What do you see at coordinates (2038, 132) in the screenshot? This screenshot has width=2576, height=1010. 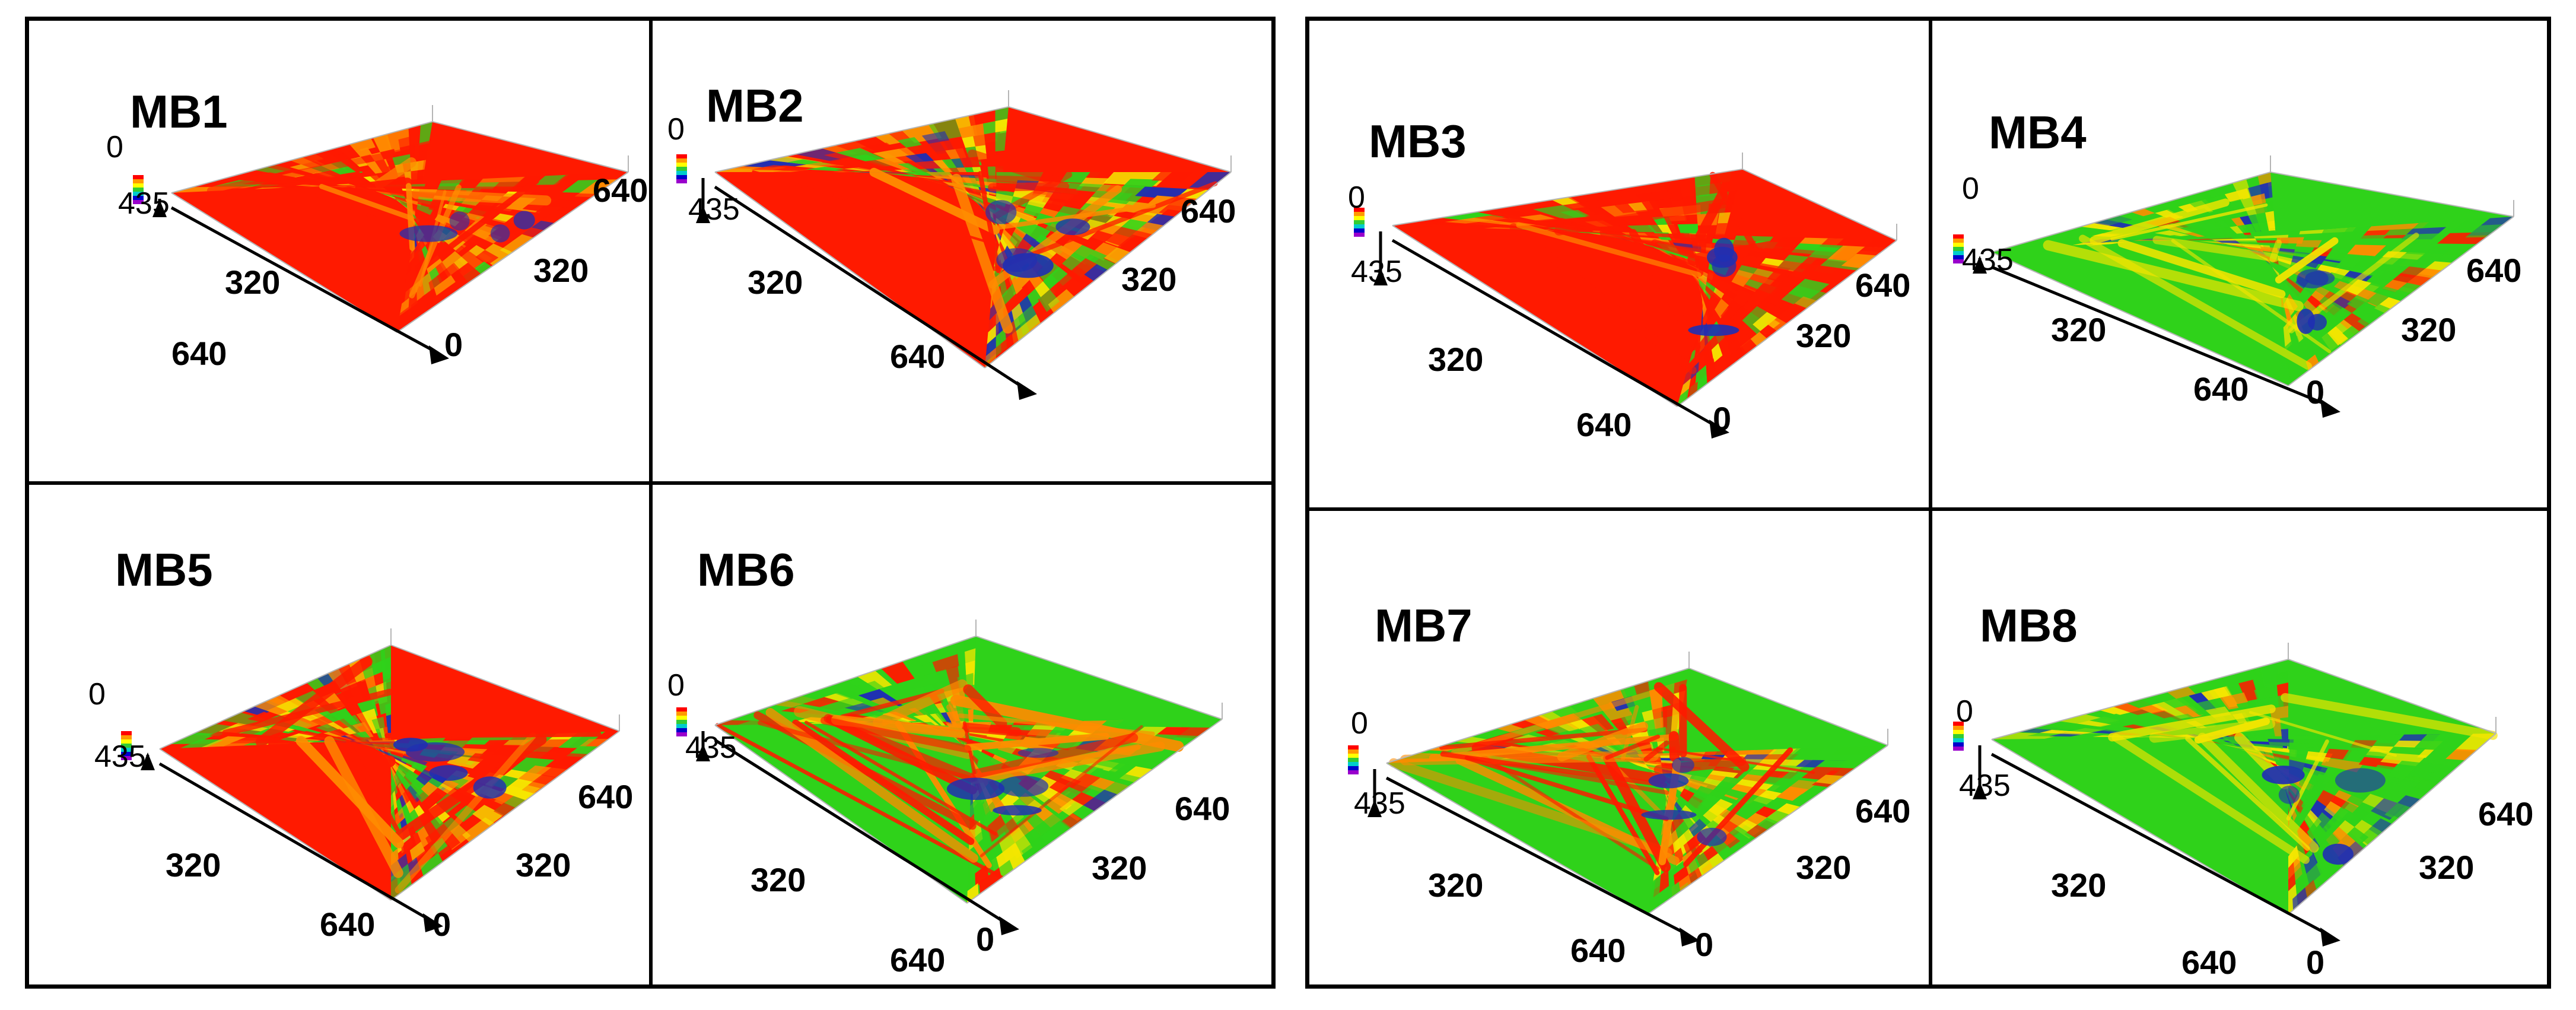 I see `panel-title: MB4` at bounding box center [2038, 132].